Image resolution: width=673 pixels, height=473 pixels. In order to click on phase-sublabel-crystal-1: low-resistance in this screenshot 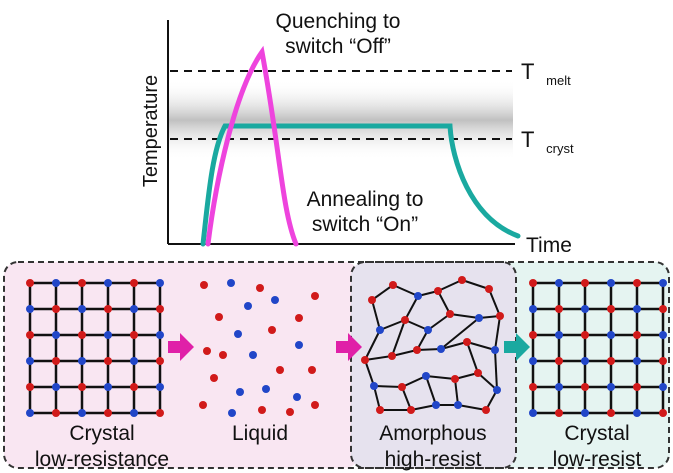, I will do `click(102, 459)`.